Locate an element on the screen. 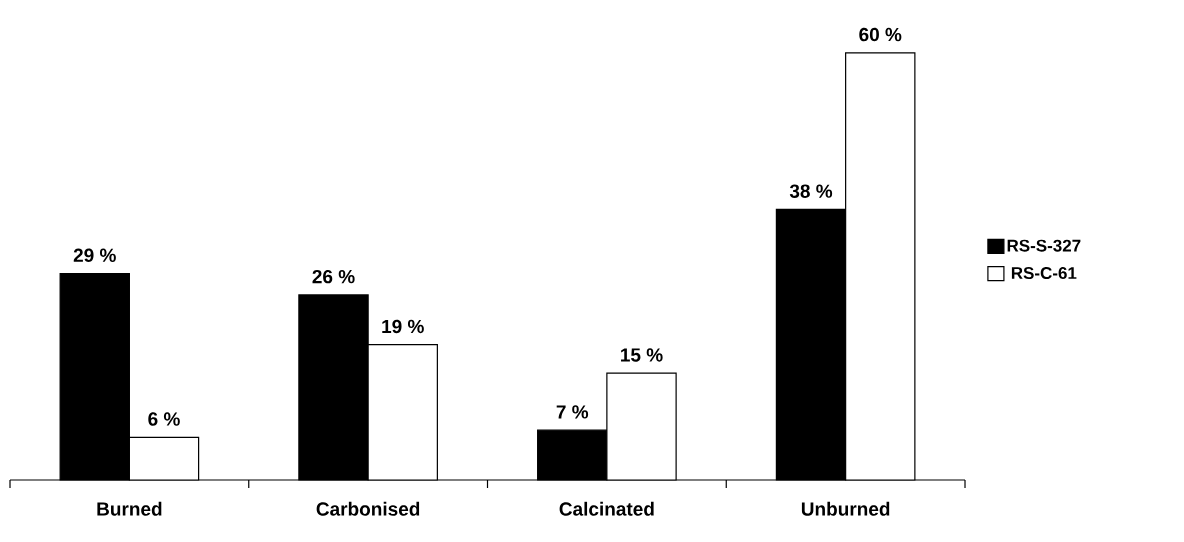  x-tick-label: Calcinated is located at coordinates (606, 508).